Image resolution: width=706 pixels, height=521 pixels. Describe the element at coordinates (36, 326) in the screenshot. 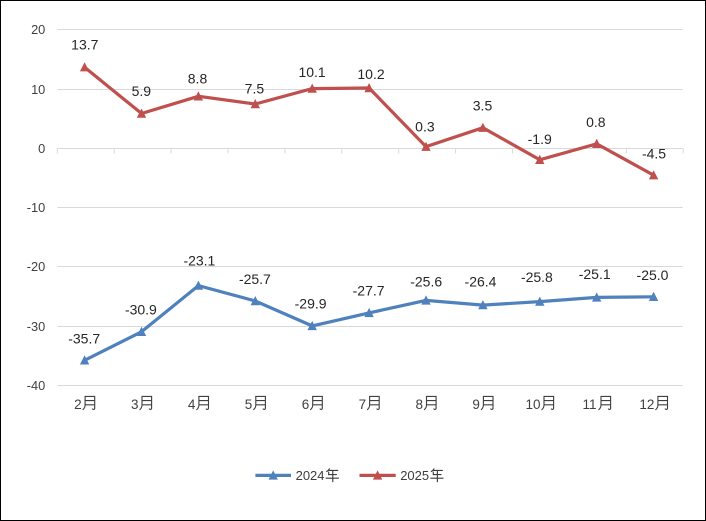

I see `svg-text: -30` at that location.